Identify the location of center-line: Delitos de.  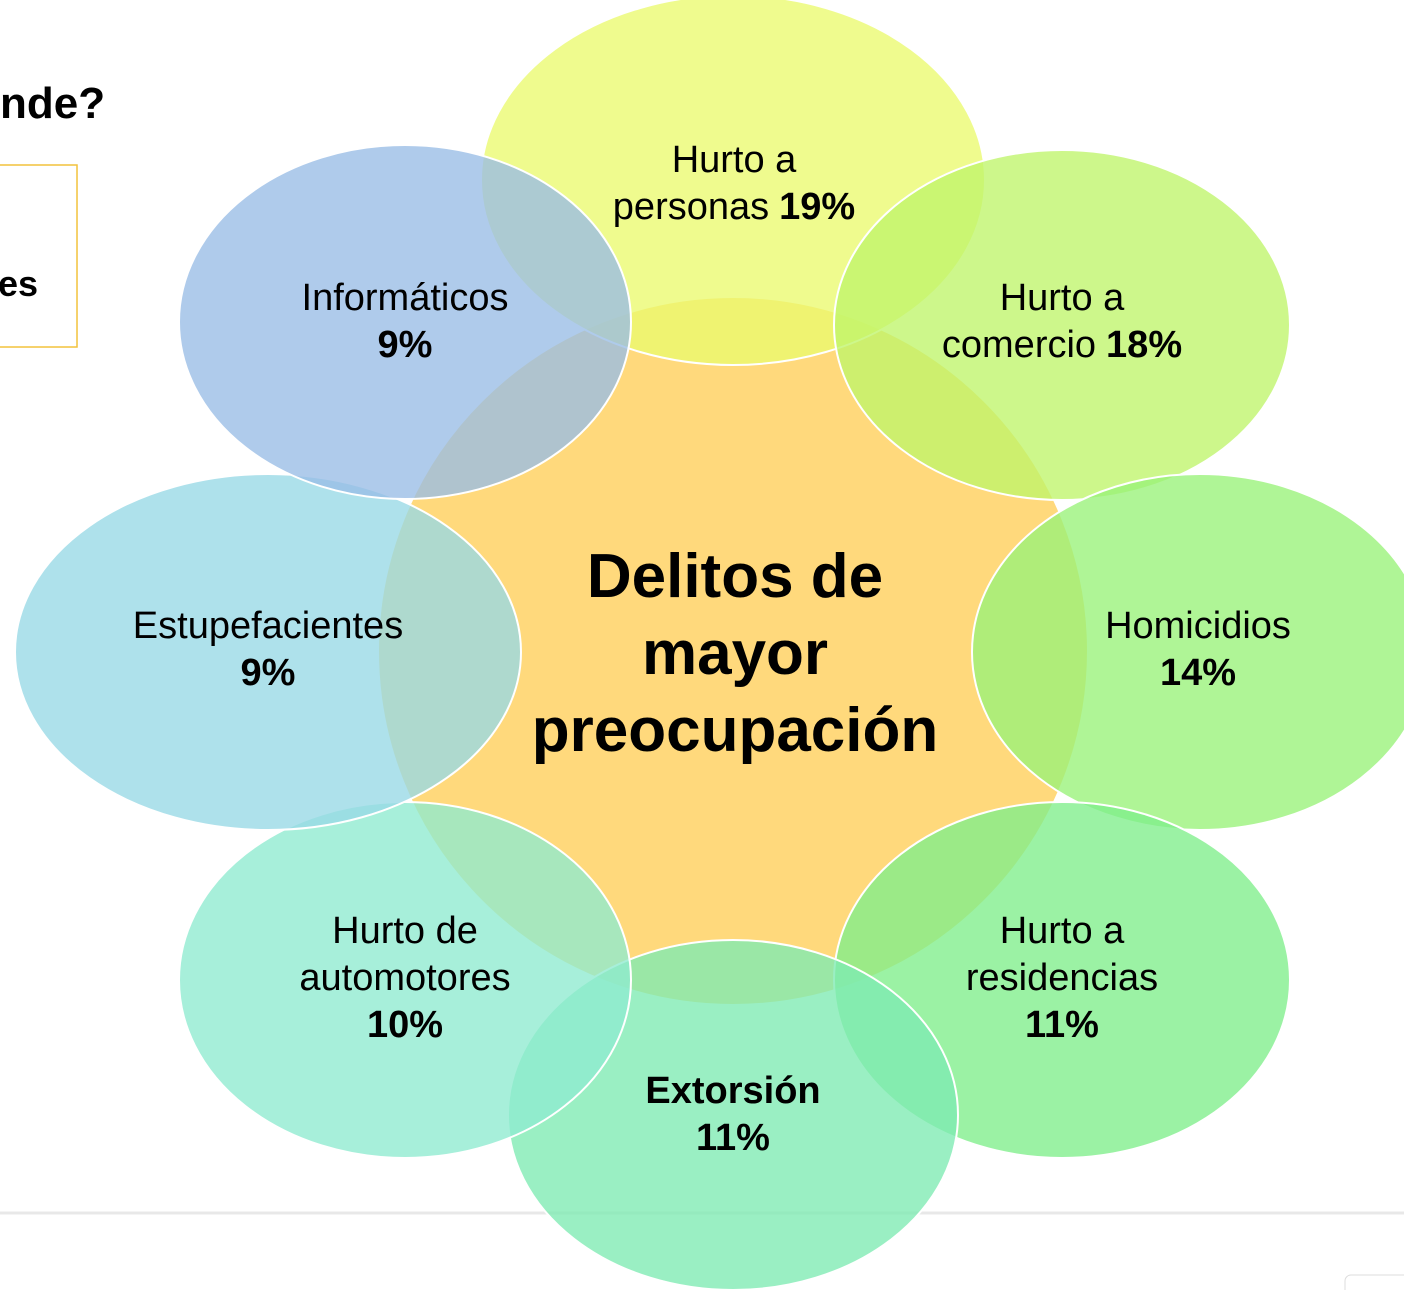
(735, 576).